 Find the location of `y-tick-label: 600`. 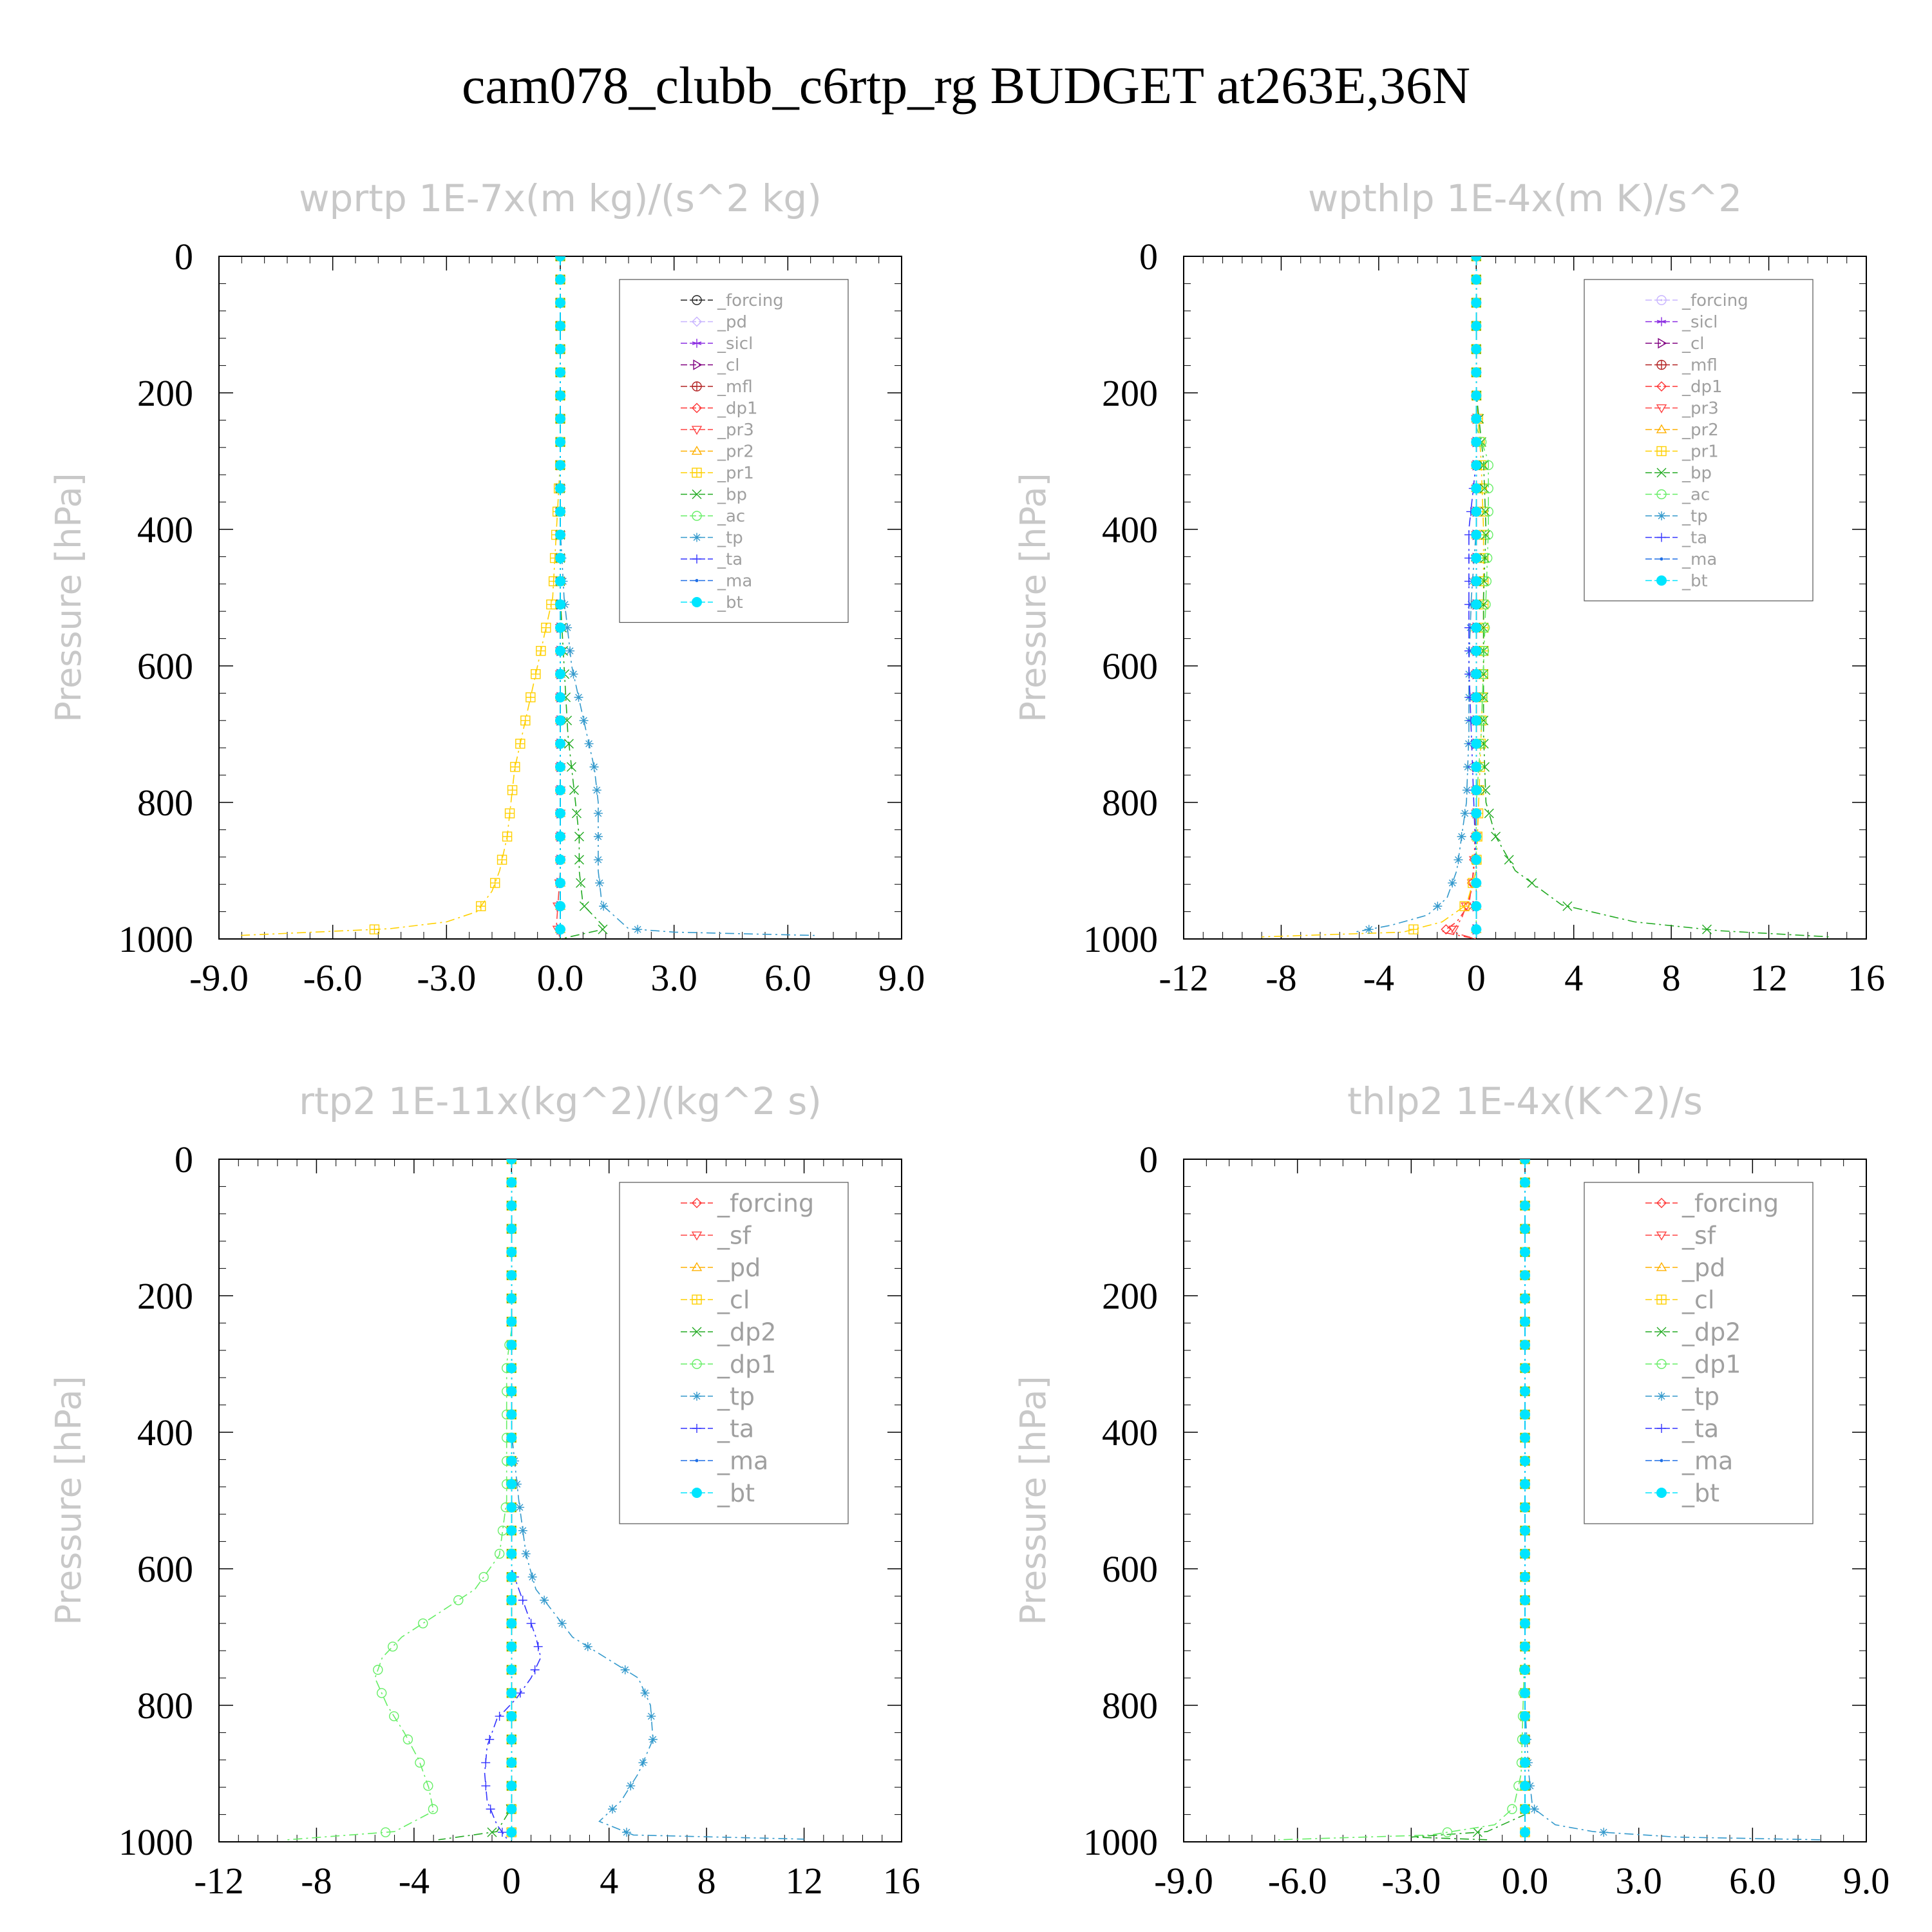

y-tick-label: 600 is located at coordinates (165, 1569).